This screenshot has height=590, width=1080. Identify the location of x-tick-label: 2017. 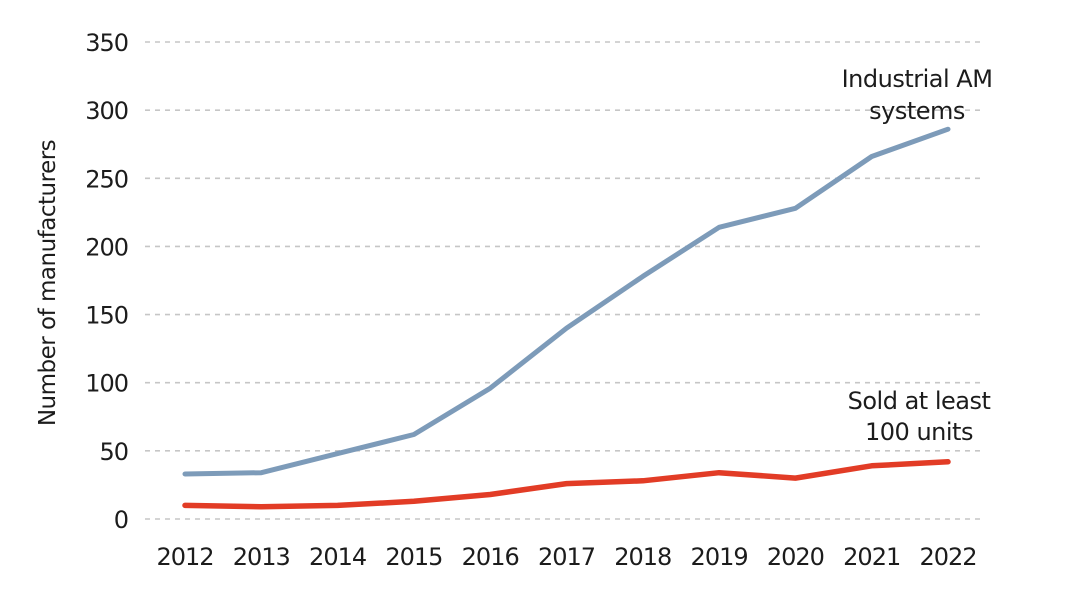
(566, 557).